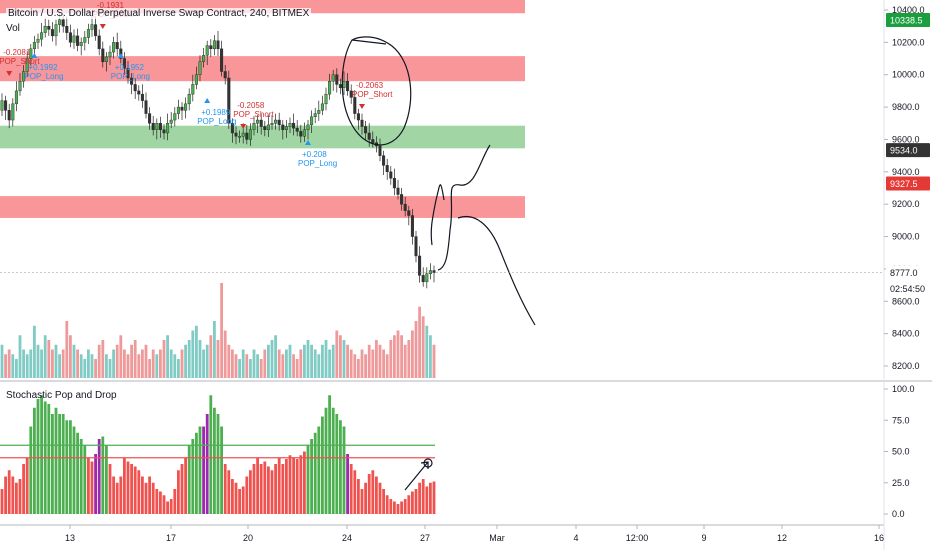 The image size is (932, 555). Describe the element at coordinates (13, 28) in the screenshot. I see `volume-label: Vol` at that location.